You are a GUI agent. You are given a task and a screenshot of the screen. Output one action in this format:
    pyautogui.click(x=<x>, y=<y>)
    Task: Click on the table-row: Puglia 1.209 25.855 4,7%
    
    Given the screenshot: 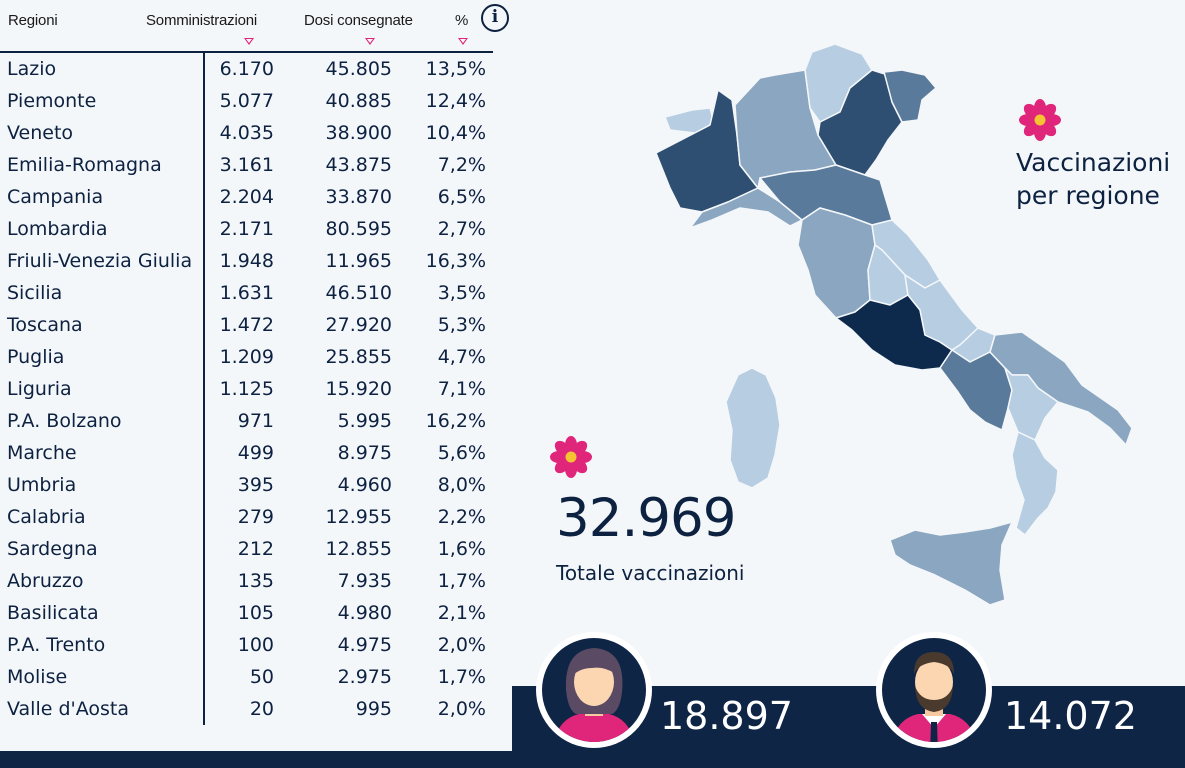 What is the action you would take?
    pyautogui.click(x=250, y=358)
    